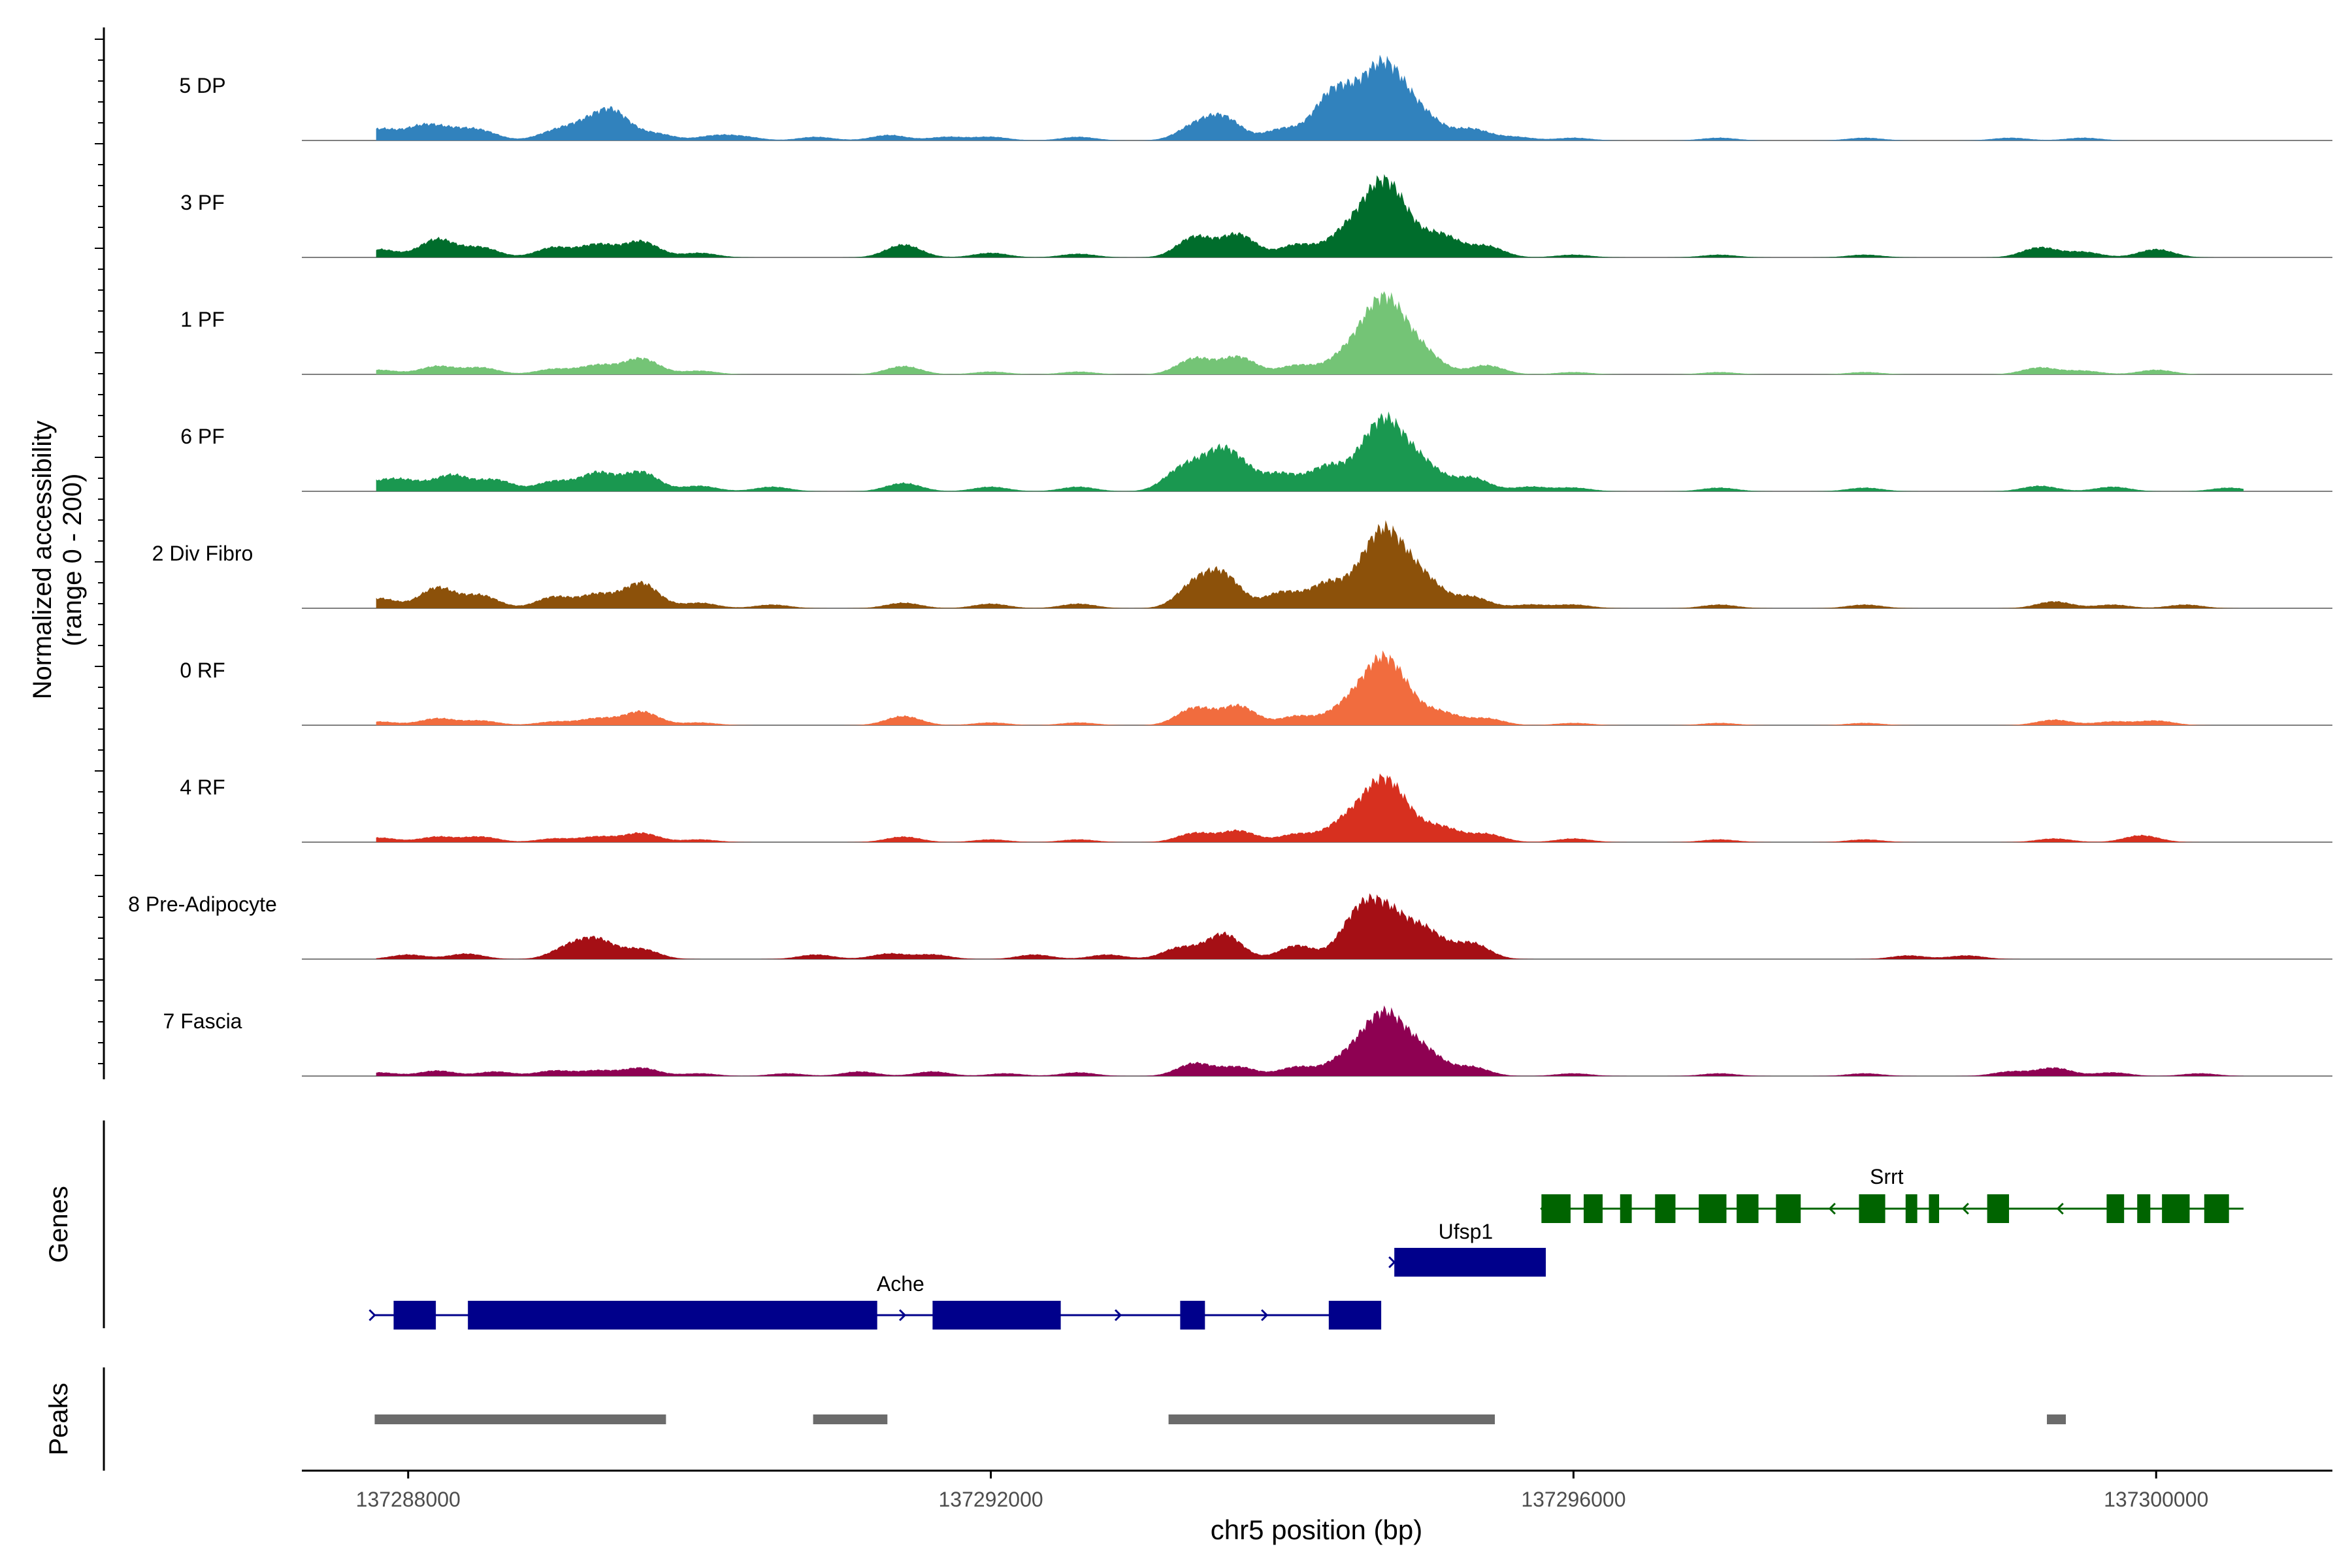 The height and width of the screenshot is (1568, 2352). Describe the element at coordinates (58, 1224) in the screenshot. I see `genes-panel-label: Genes` at that location.